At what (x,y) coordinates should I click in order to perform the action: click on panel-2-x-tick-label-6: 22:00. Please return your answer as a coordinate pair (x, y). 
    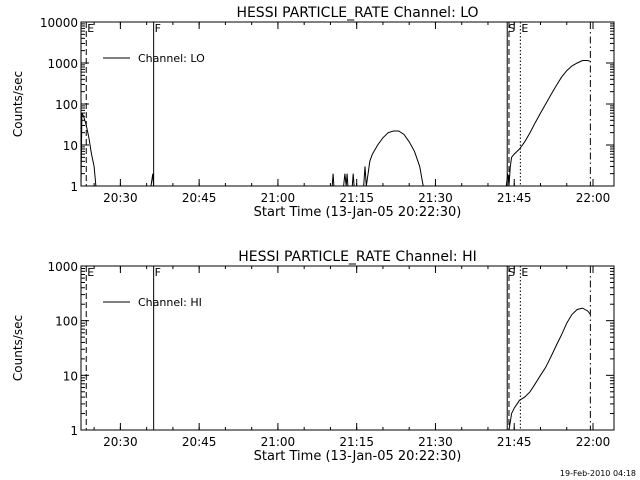
    Looking at the image, I should click on (593, 442).